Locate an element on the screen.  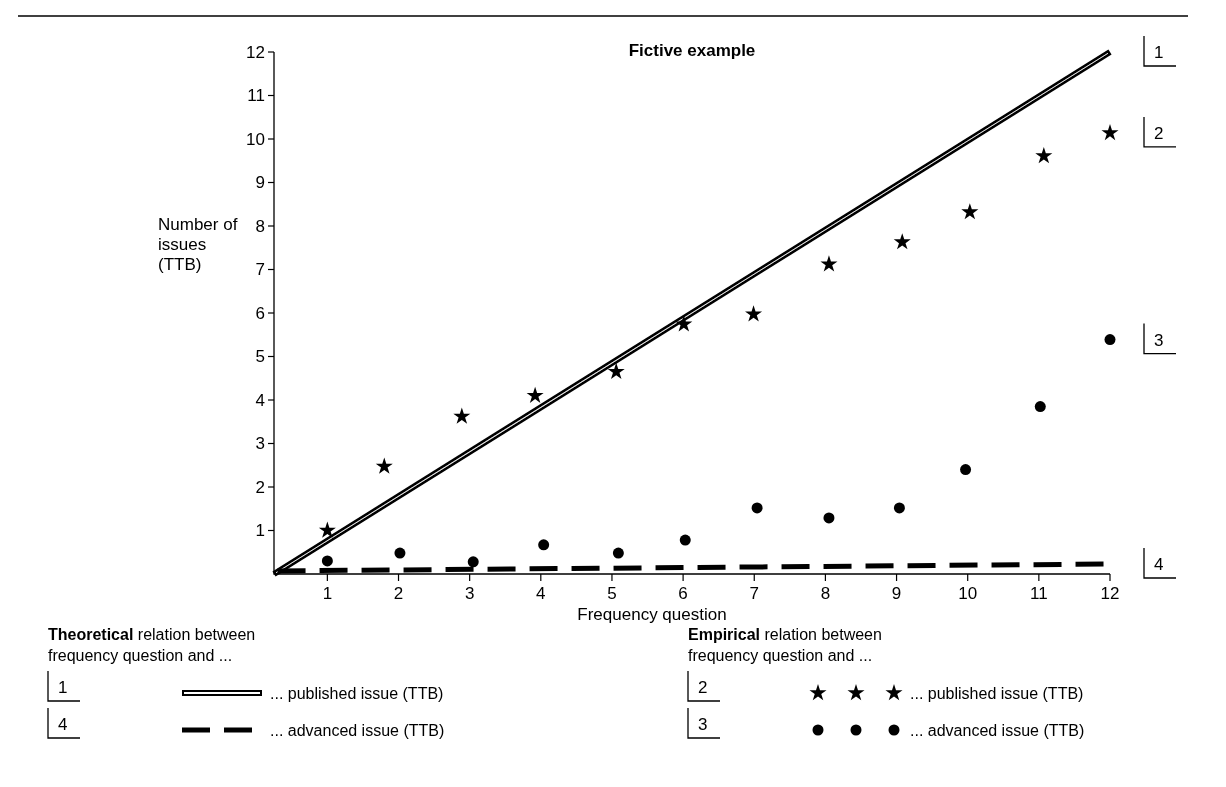
y-axis-title: Number of issues (TTB) is located at coordinates (198, 244).